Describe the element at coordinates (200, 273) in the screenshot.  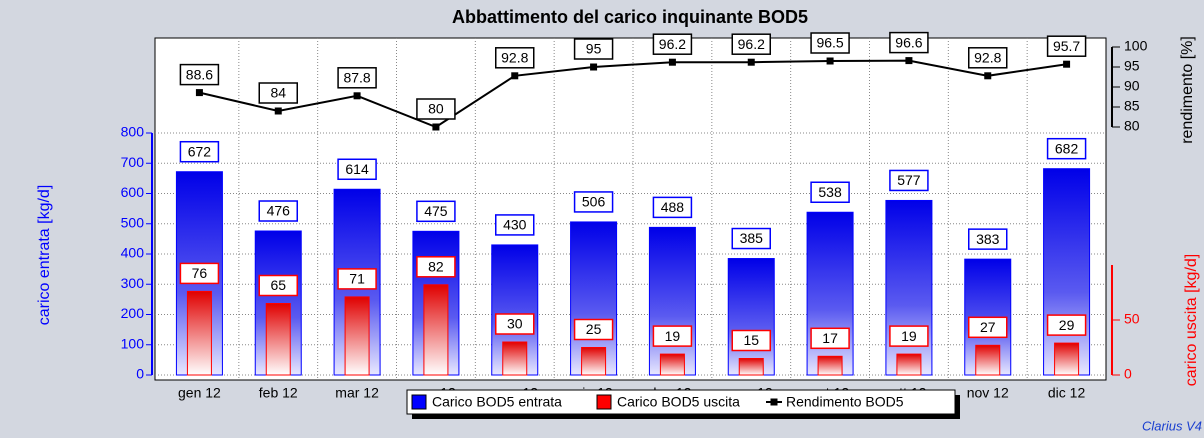
I see `data-label-uscita: 76` at that location.